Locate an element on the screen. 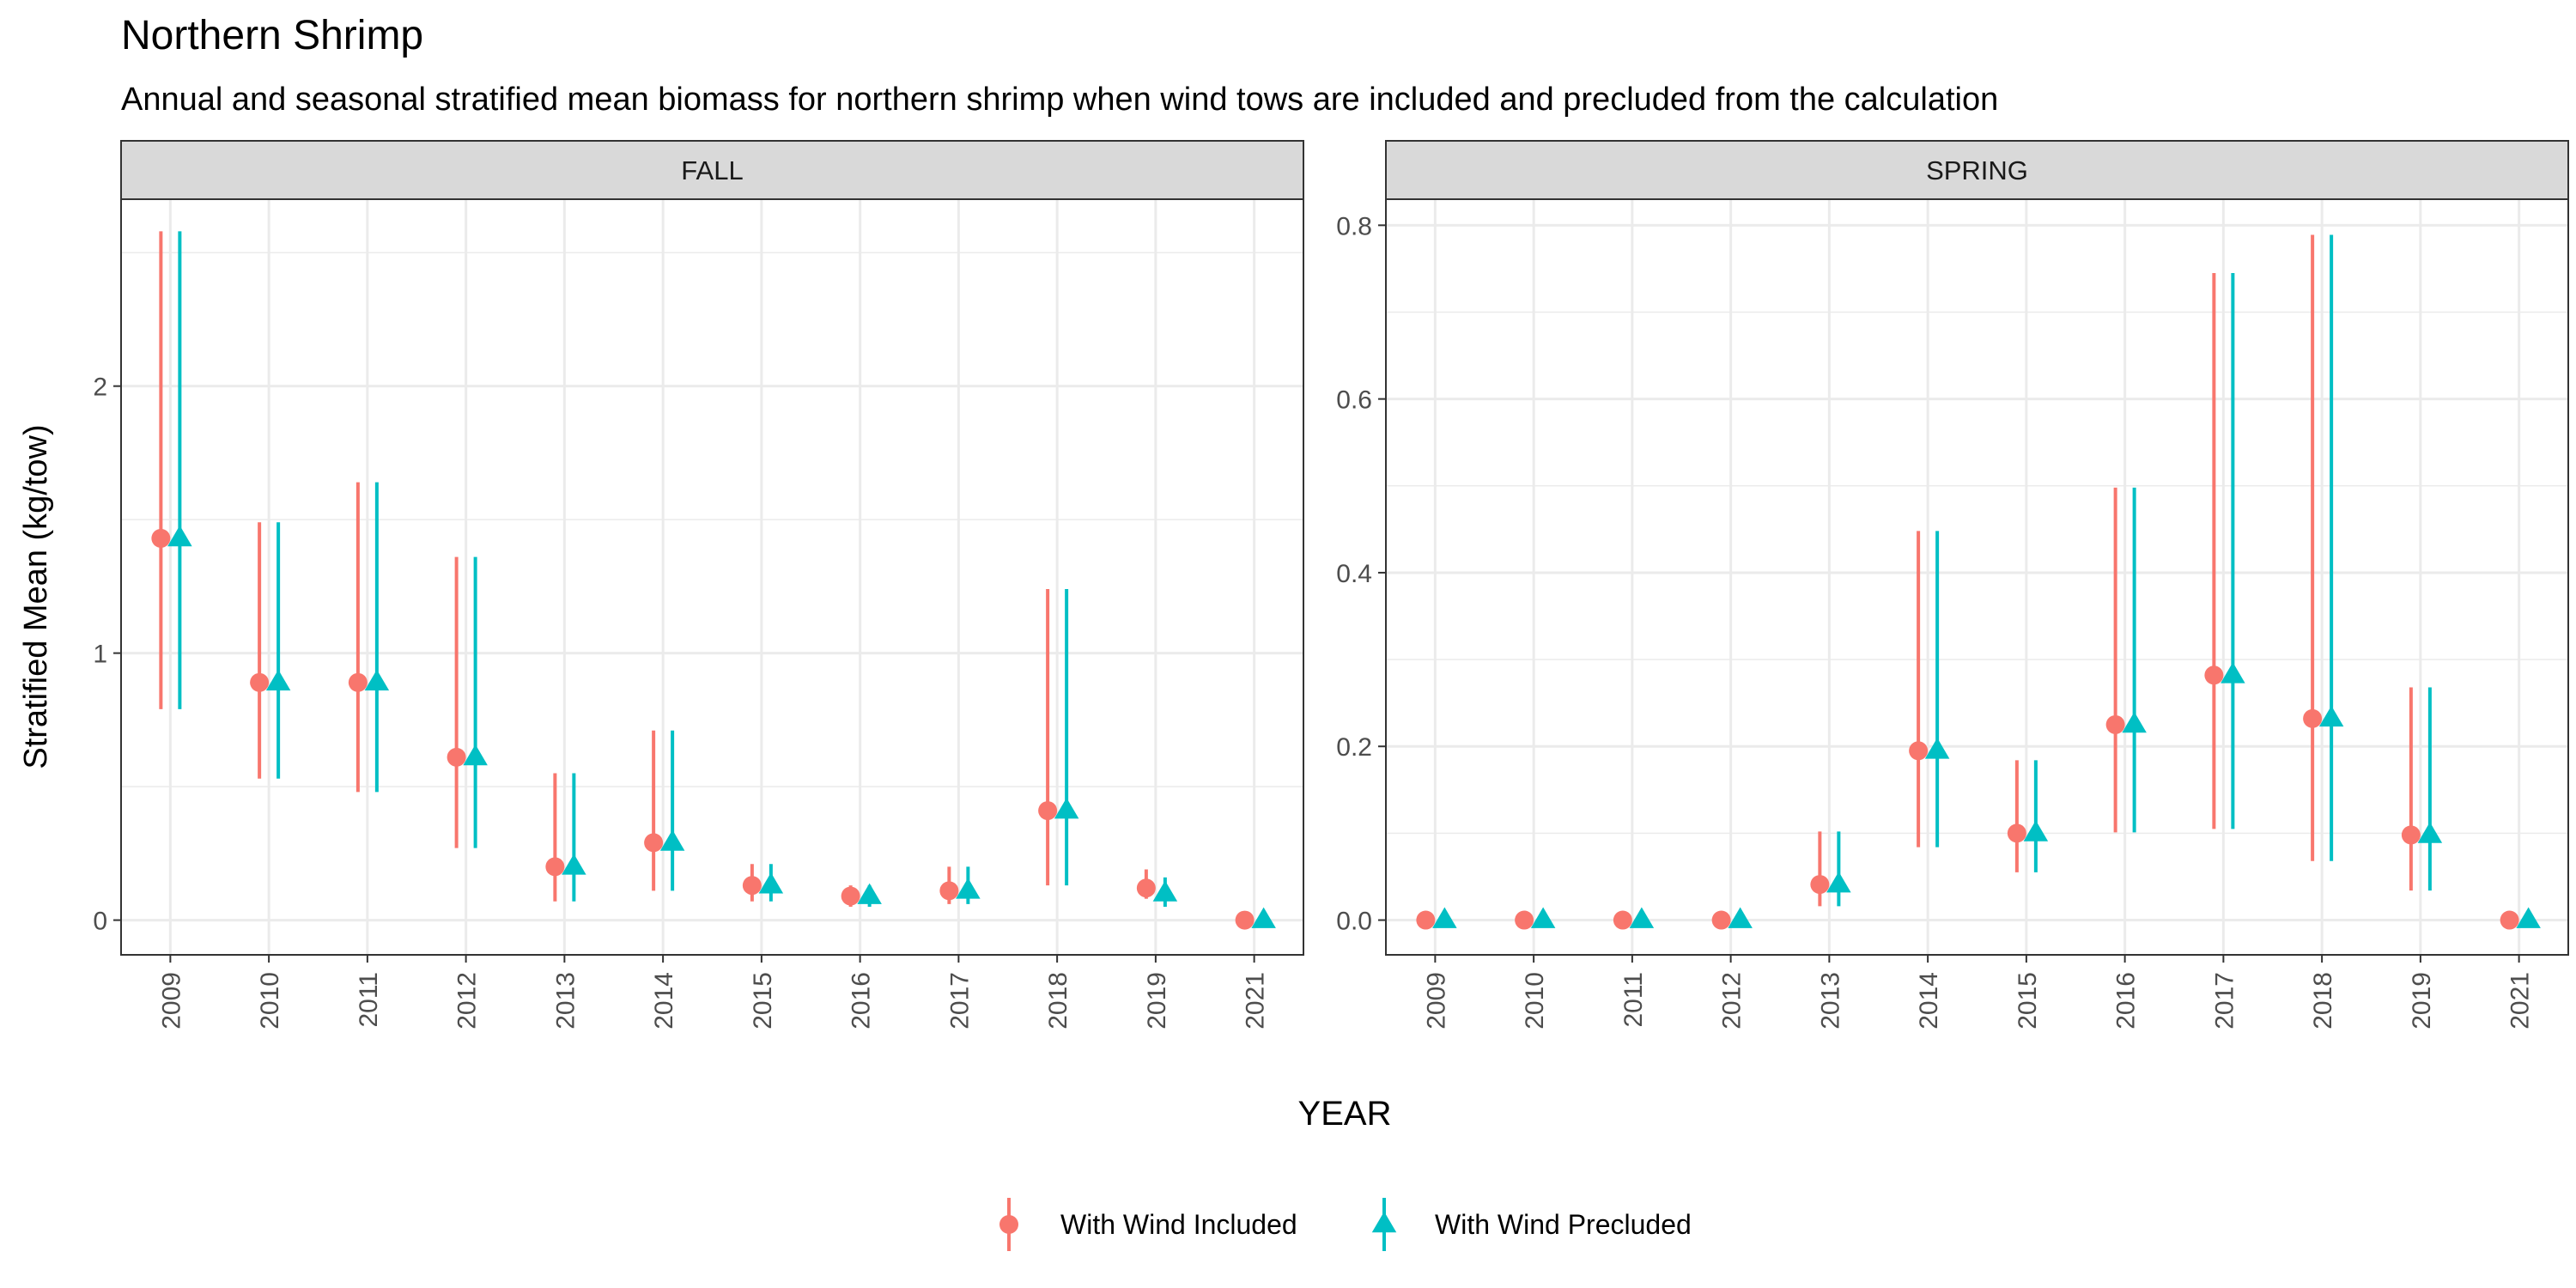 This screenshot has width=2576, height=1288. y-tick-label: 0.4 is located at coordinates (1354, 574).